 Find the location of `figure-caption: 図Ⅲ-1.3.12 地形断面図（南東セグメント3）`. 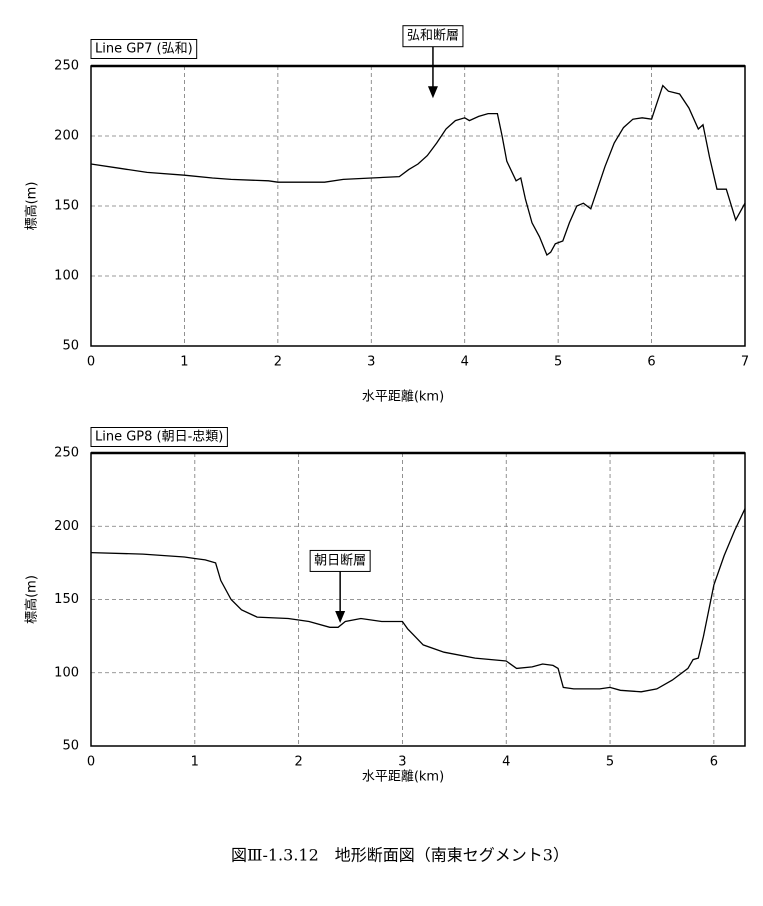

figure-caption: 図Ⅲ-1.3.12 地形断面図（南東セグメント3） is located at coordinates (400, 855).